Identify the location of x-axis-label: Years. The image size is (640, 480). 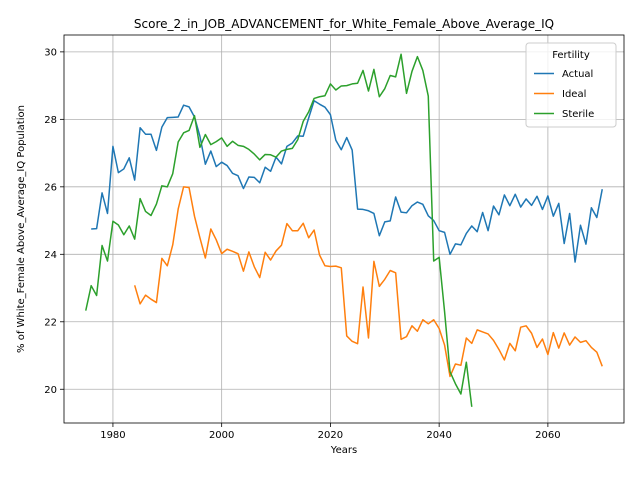
(343, 450).